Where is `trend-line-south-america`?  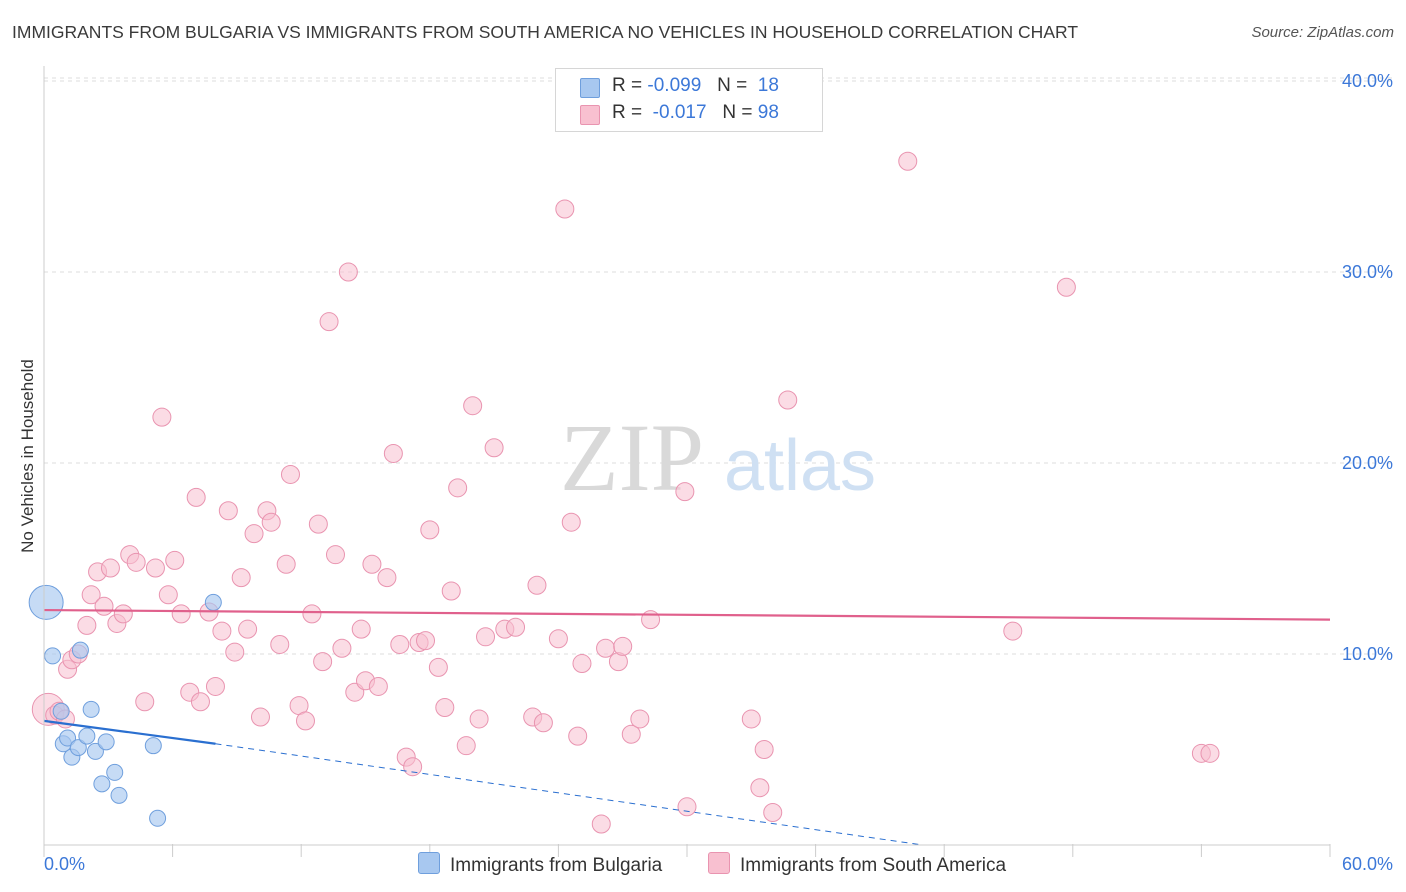
trend-line-south-america is located at coordinates (687, 614).